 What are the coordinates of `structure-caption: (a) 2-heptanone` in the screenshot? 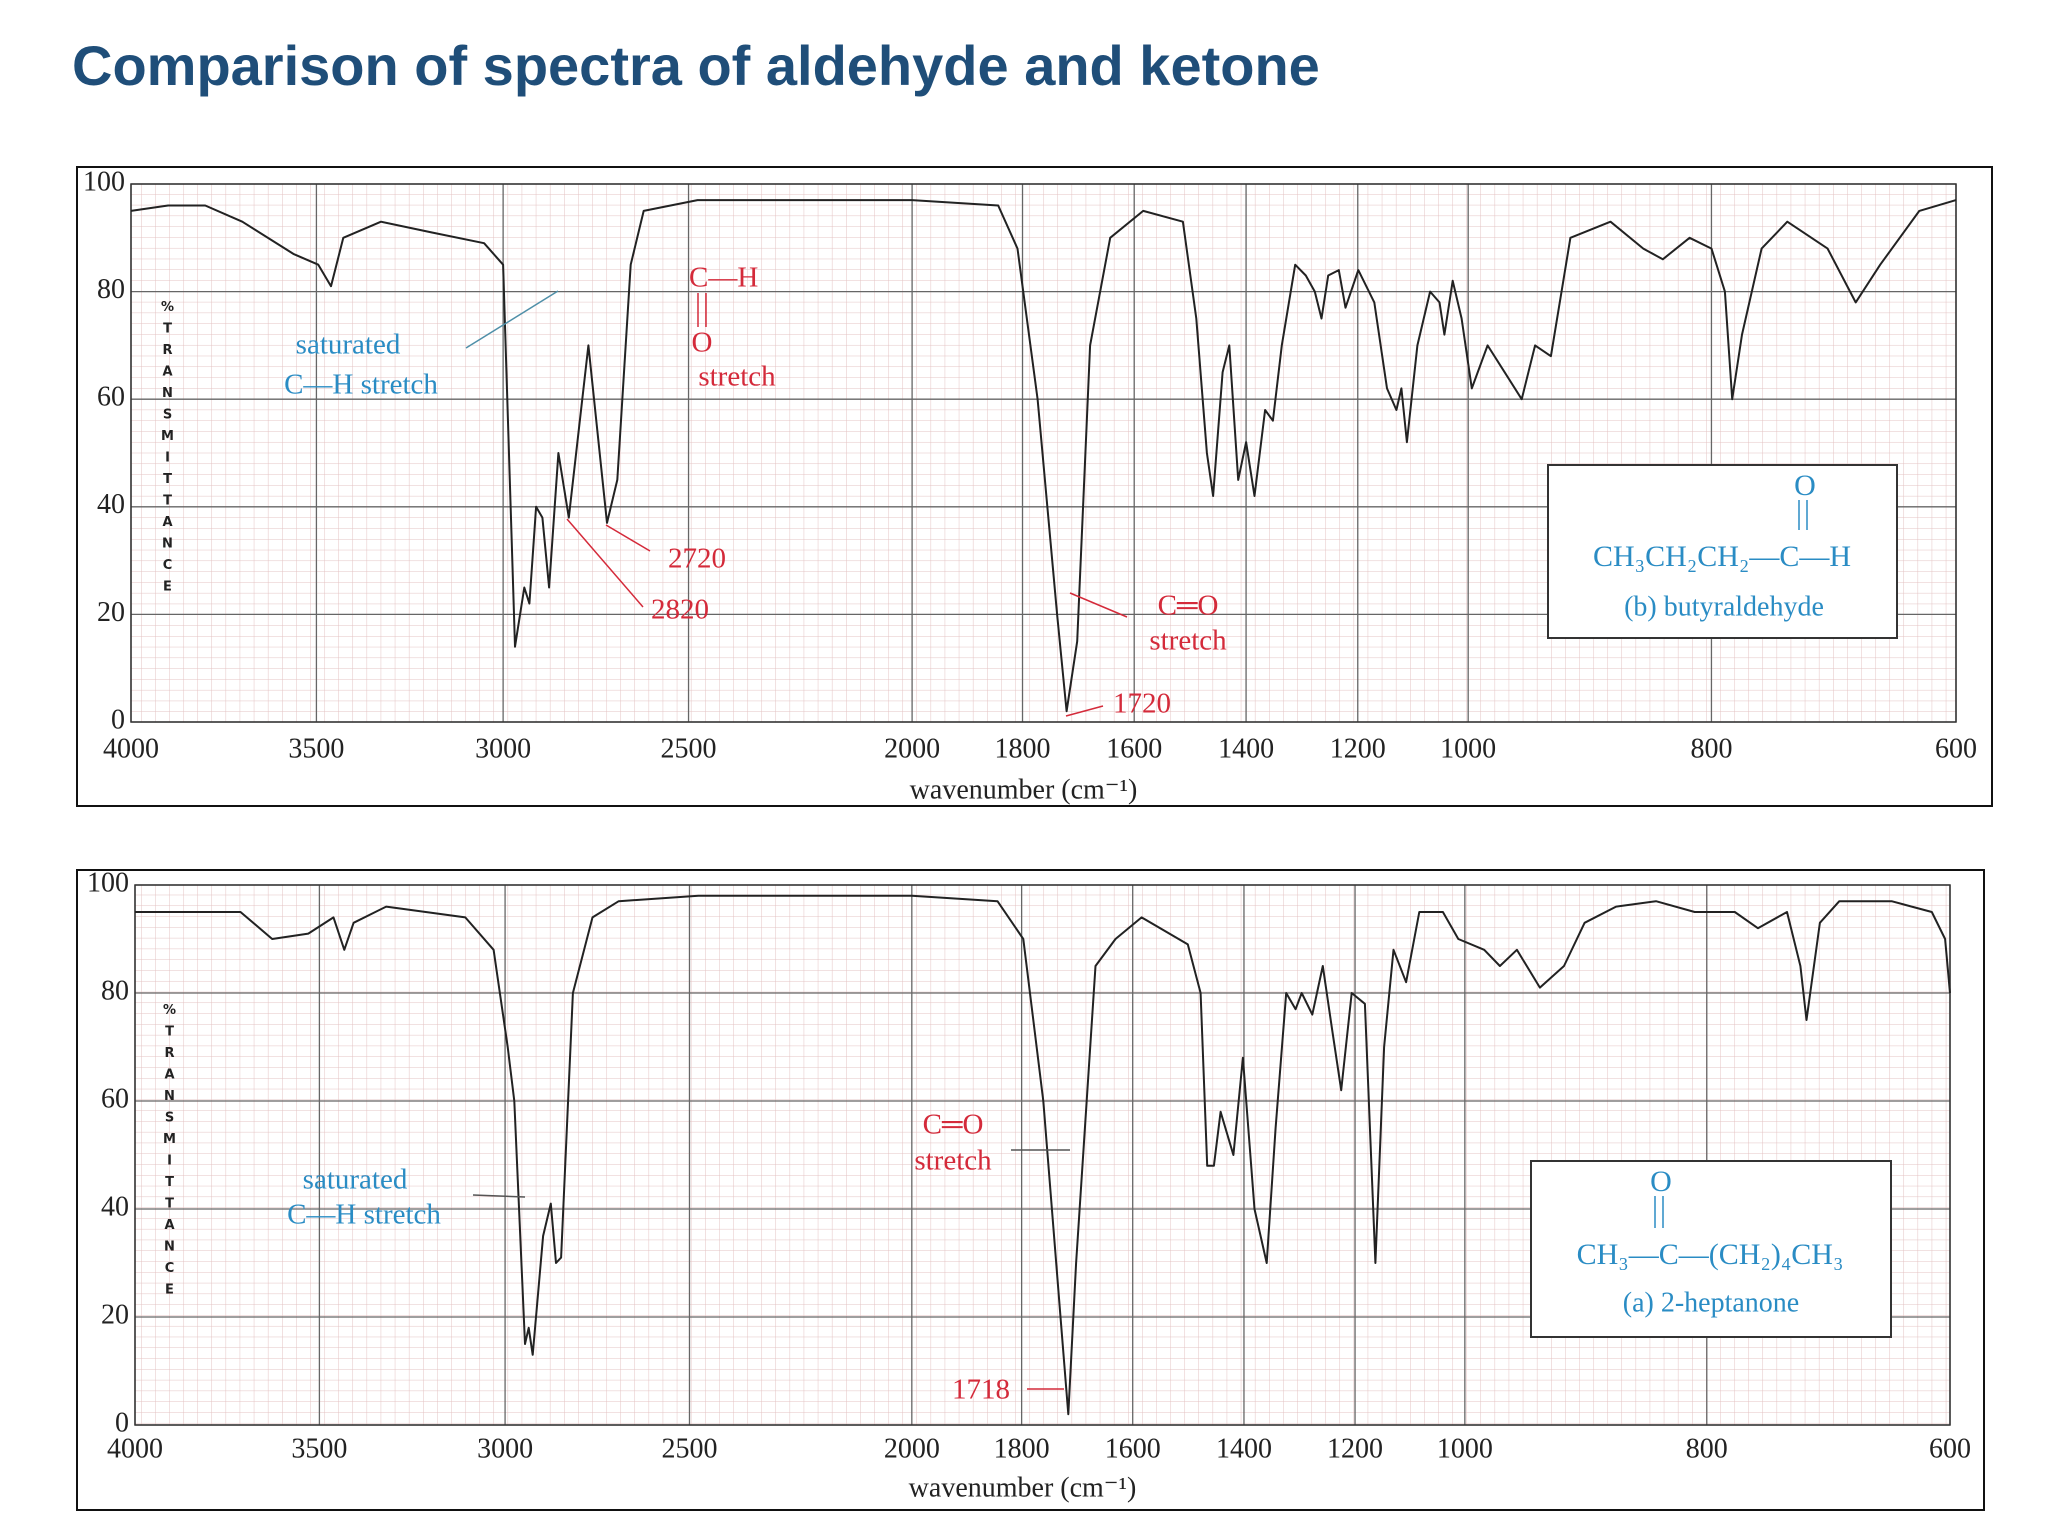 It's located at (1711, 1302).